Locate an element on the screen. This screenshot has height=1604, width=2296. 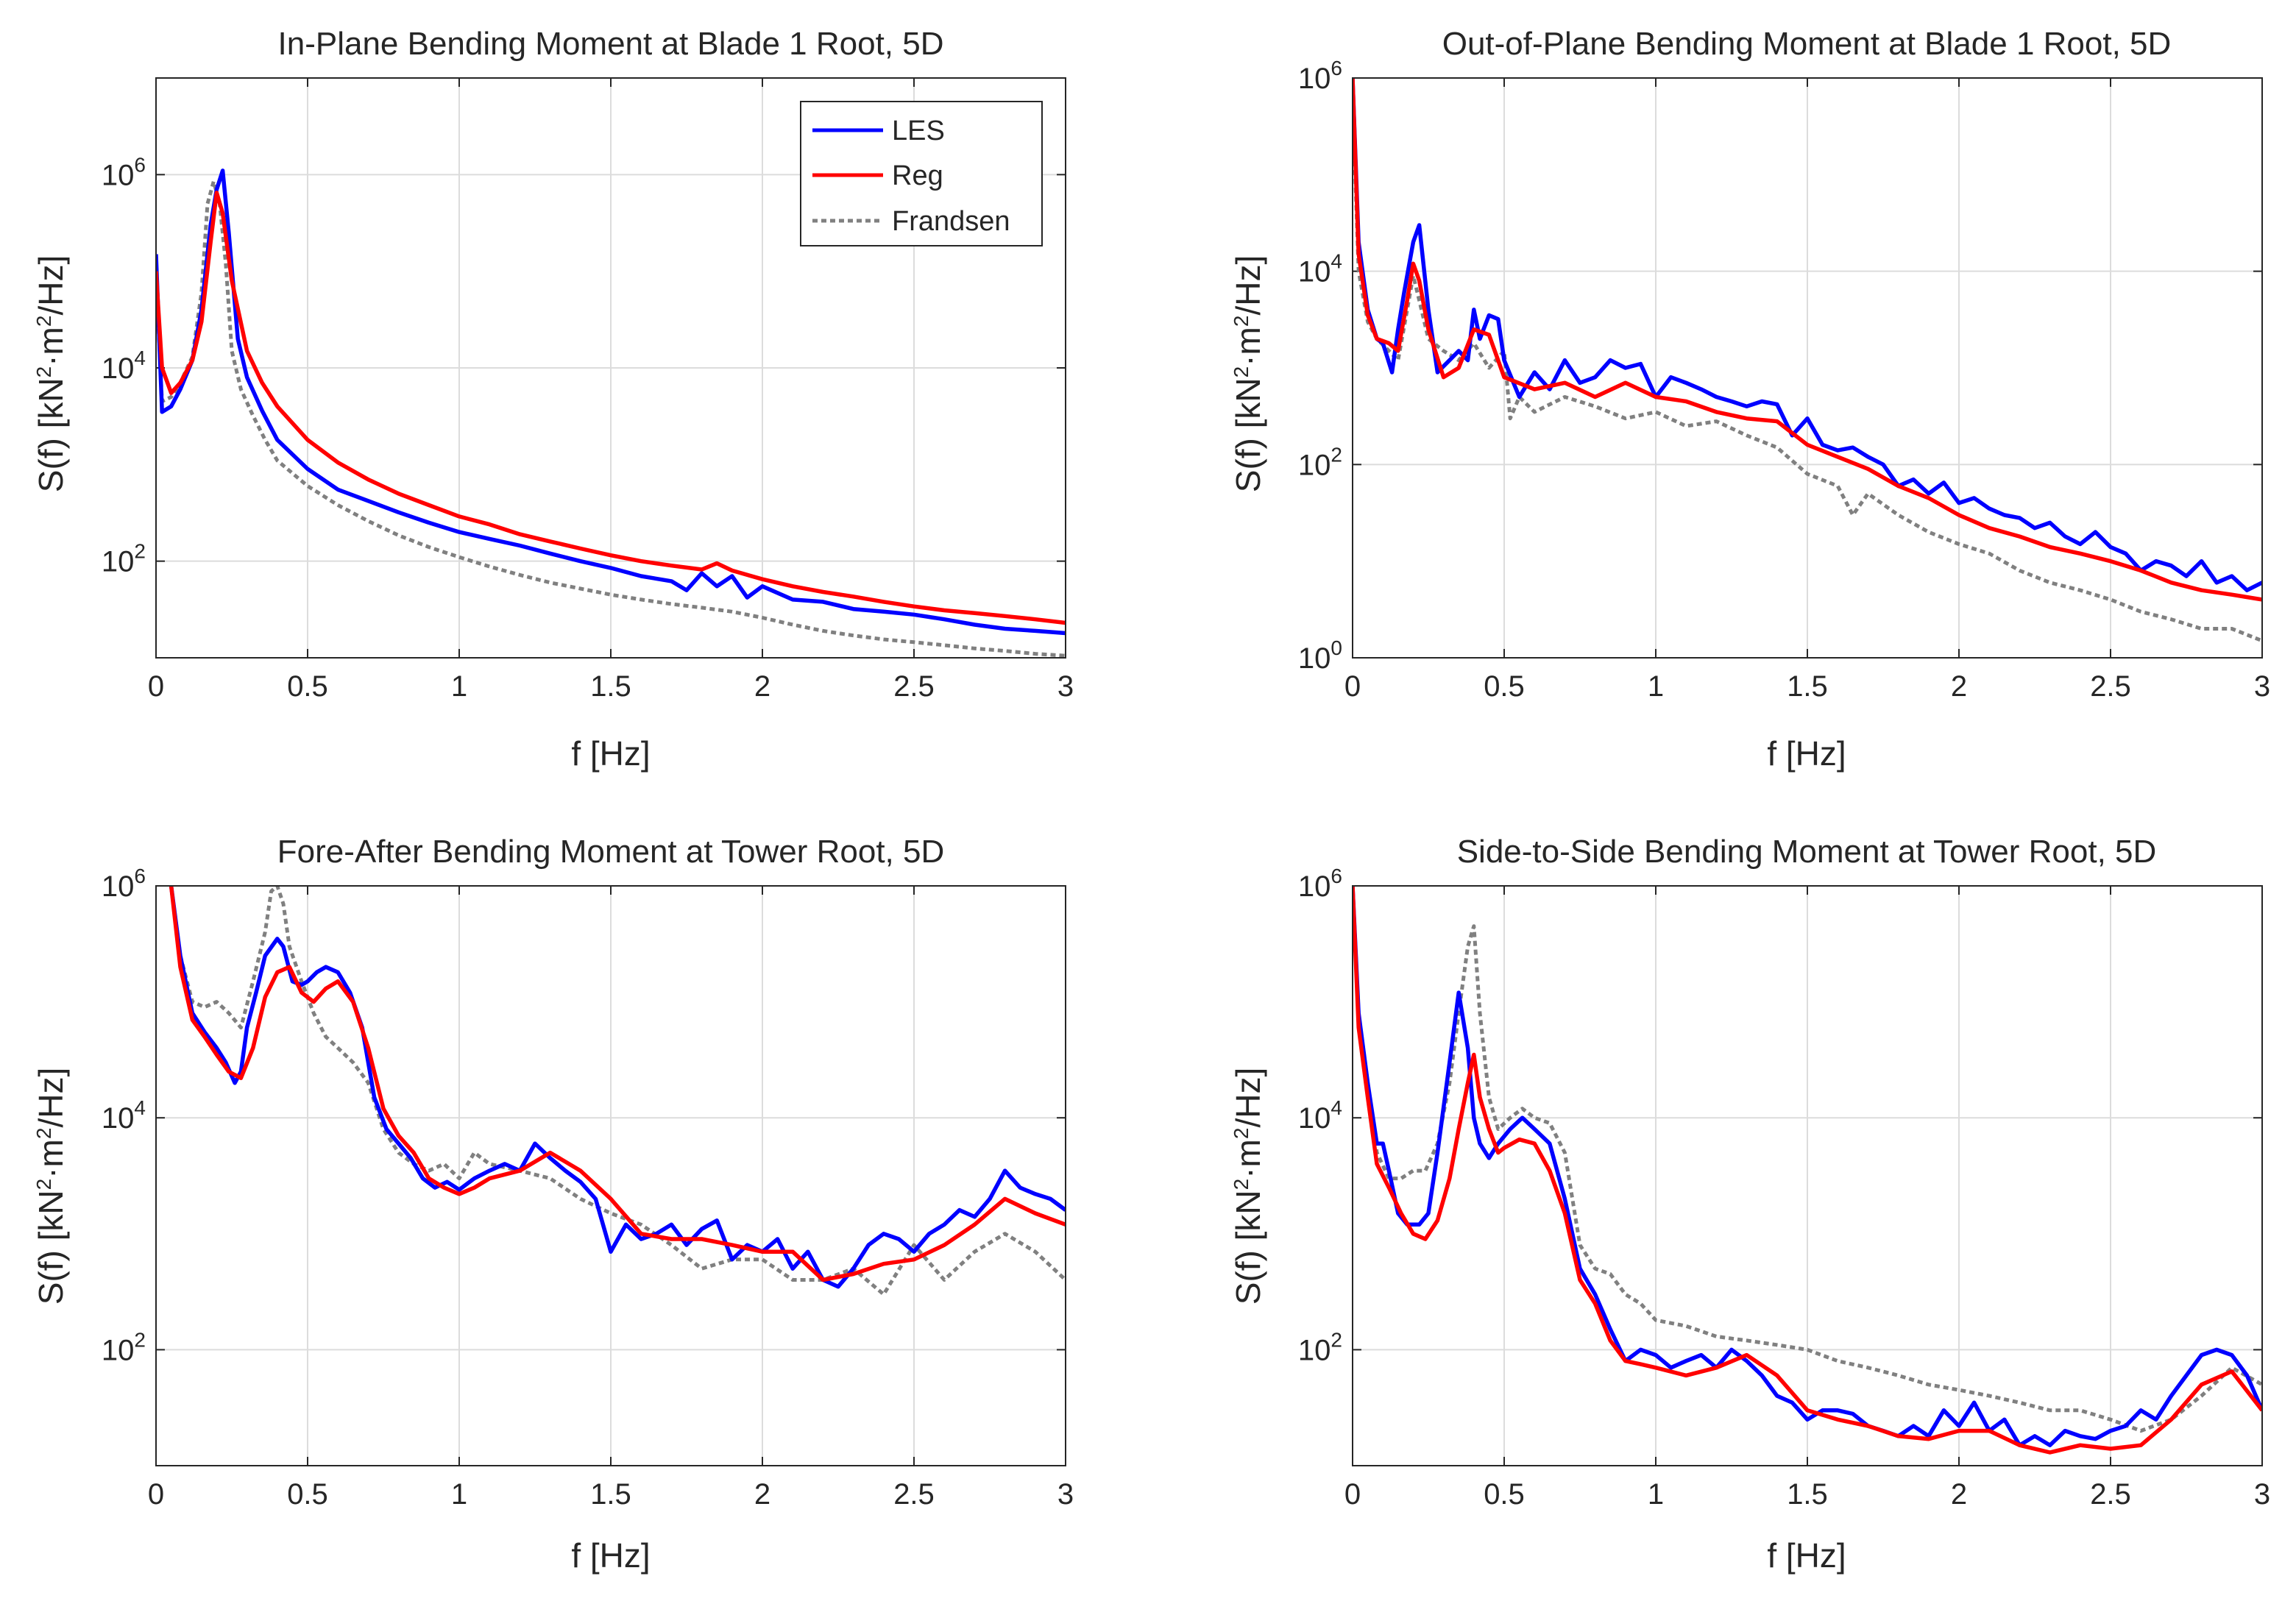
y-tick-label: 10² is located at coordinates (124, 559).